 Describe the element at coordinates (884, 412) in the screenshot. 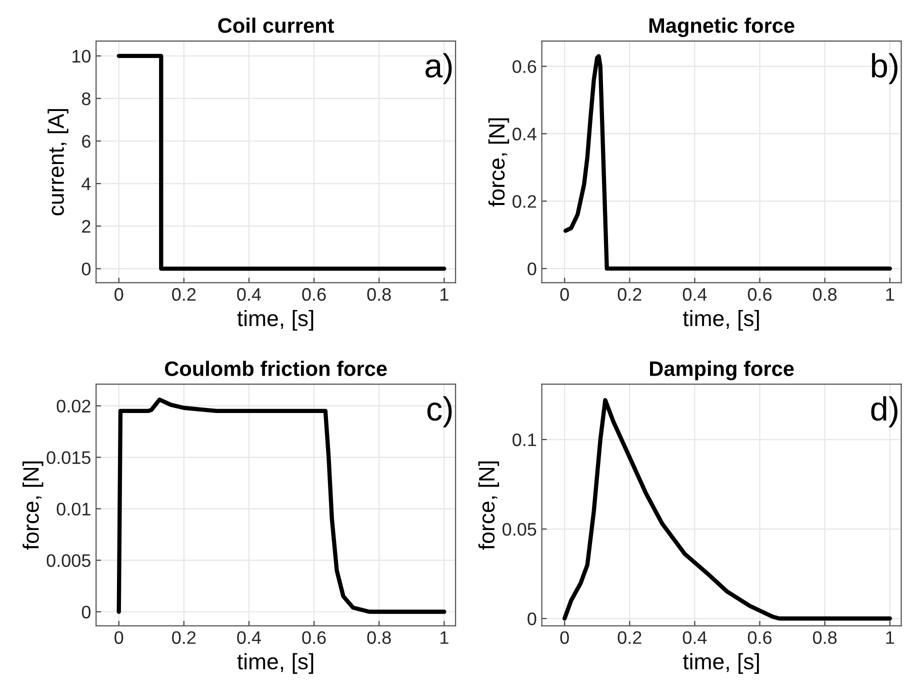

I see `annotation: d)` at that location.